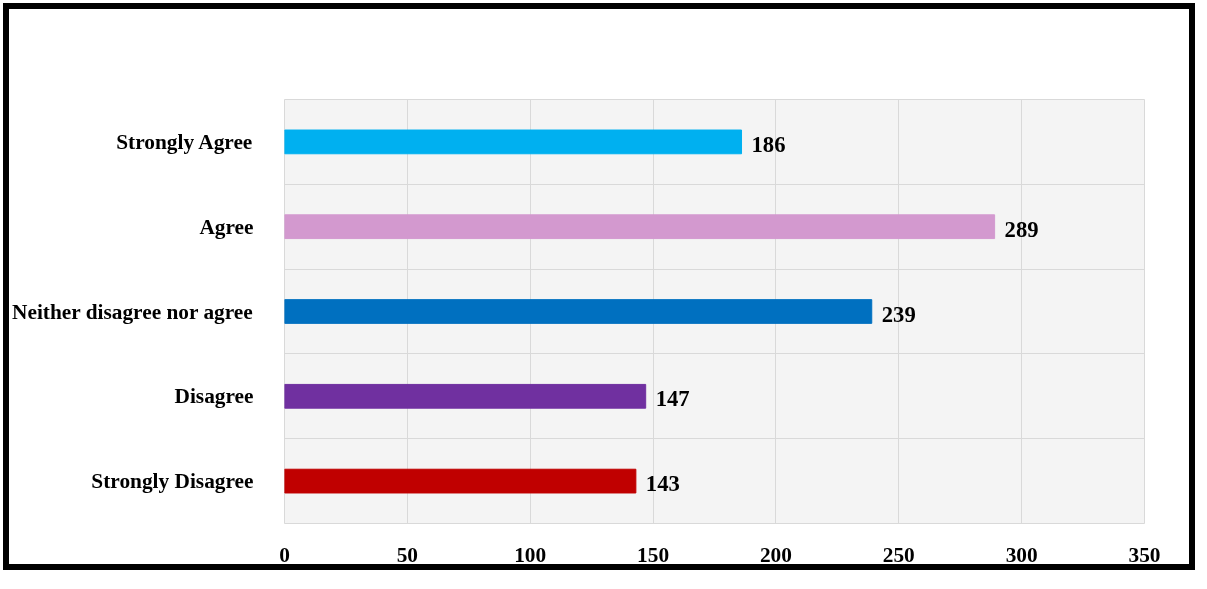  I want to click on x-tick-label: 200, so click(775, 554).